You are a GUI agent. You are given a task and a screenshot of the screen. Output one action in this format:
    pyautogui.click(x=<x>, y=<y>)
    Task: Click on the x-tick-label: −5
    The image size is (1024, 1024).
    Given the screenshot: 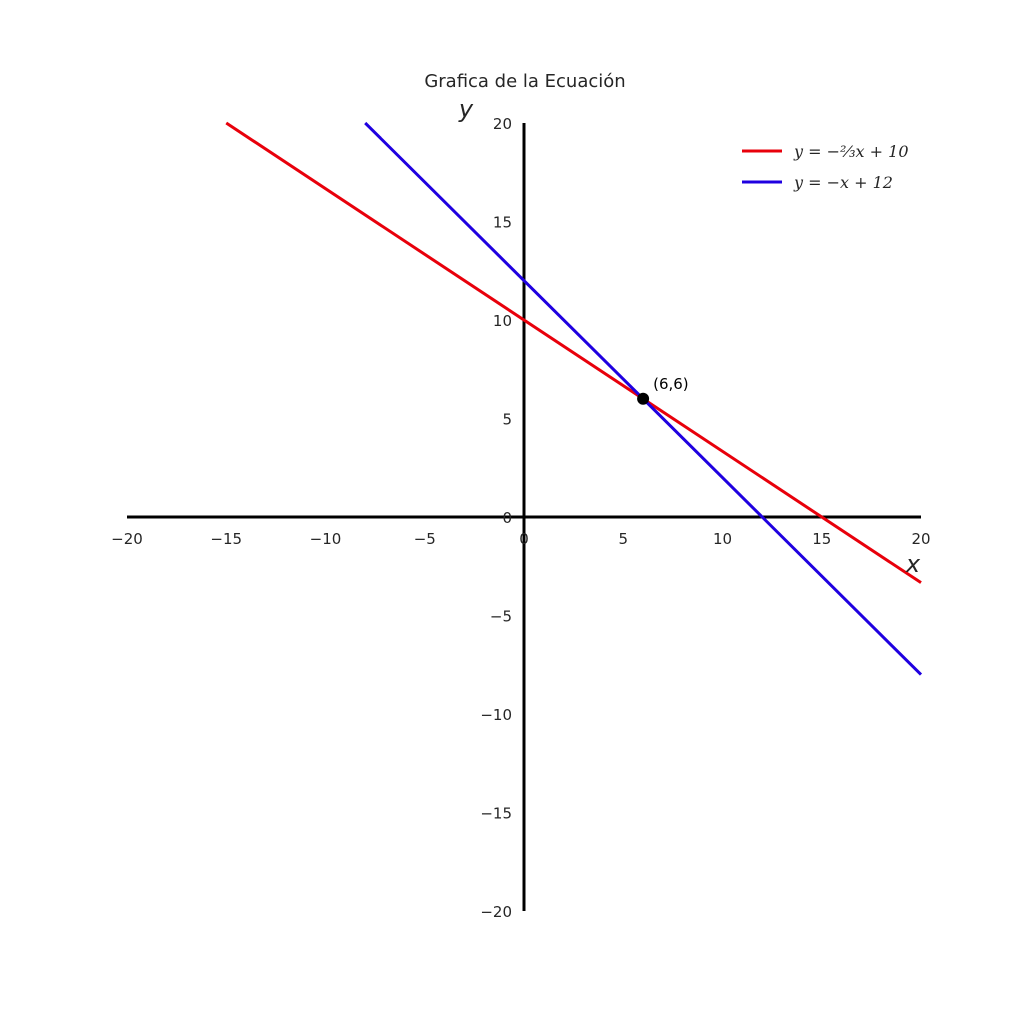 What is the action you would take?
    pyautogui.click(x=425, y=539)
    